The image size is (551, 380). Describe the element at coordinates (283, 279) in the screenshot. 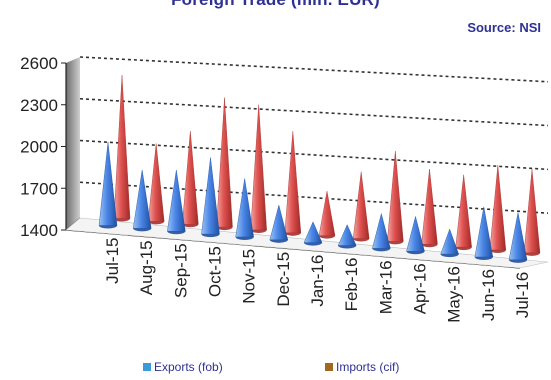

I see `x-tick-label: Dec-15` at that location.